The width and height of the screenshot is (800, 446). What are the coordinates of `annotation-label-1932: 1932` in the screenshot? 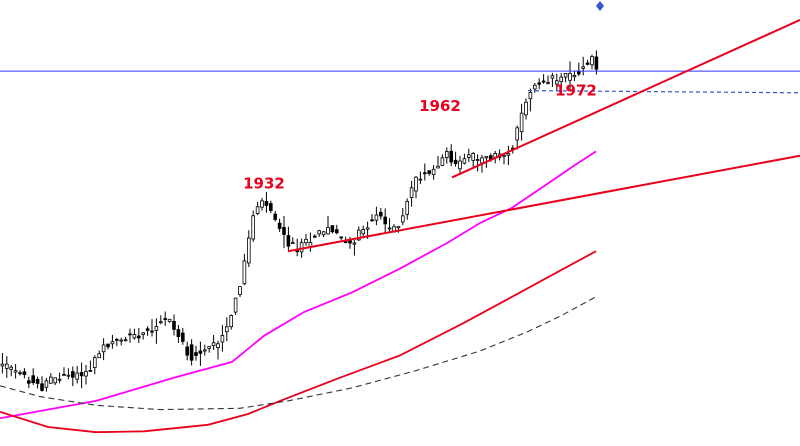 It's located at (264, 183).